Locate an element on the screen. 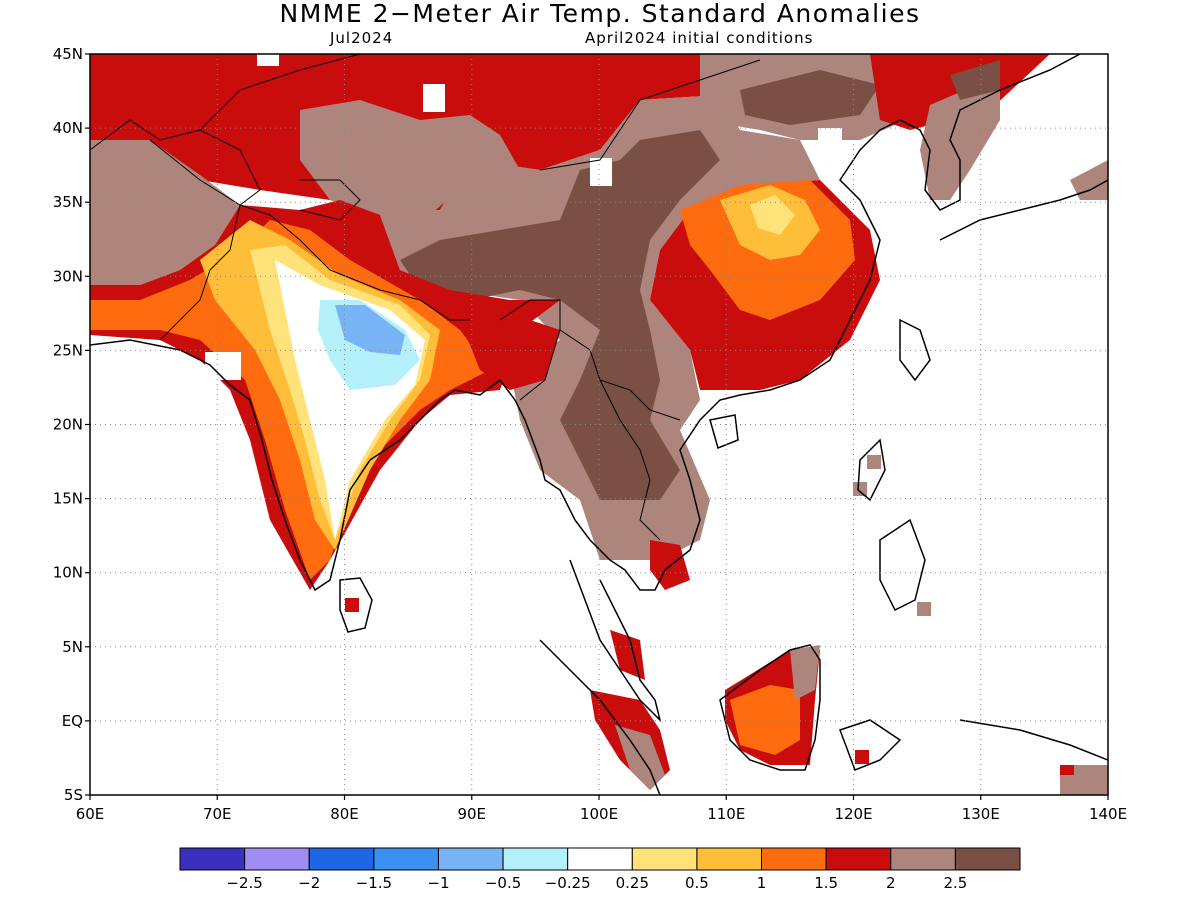 The height and width of the screenshot is (900, 1200). anomaly-cell-newguinea-red is located at coordinates (1067, 770).